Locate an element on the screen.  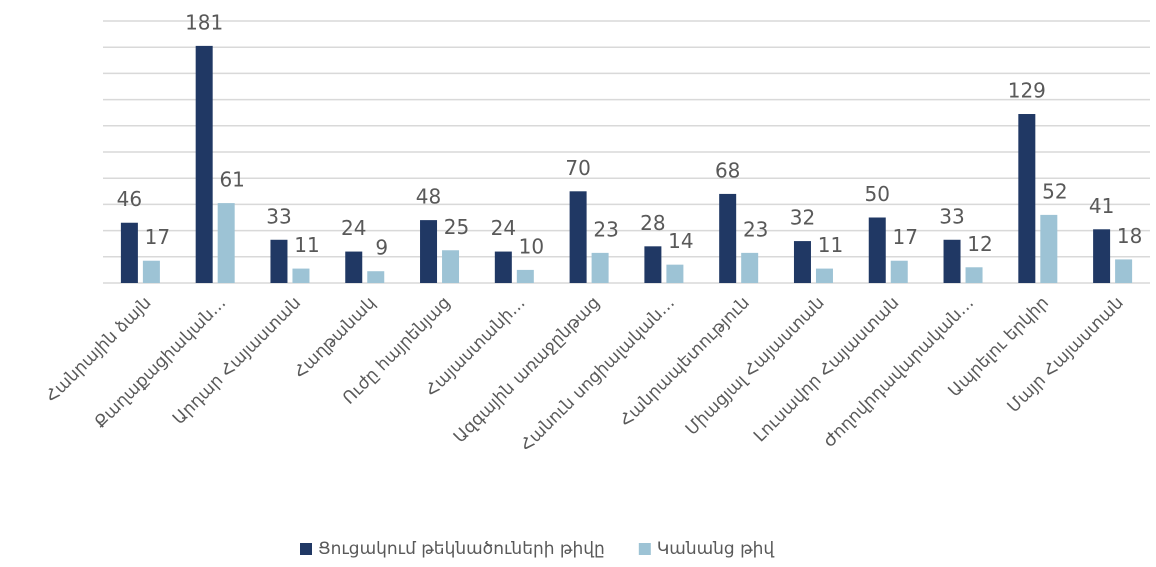
x-tick-label: Միացյալ Հայաստան is located at coordinates (755, 366).